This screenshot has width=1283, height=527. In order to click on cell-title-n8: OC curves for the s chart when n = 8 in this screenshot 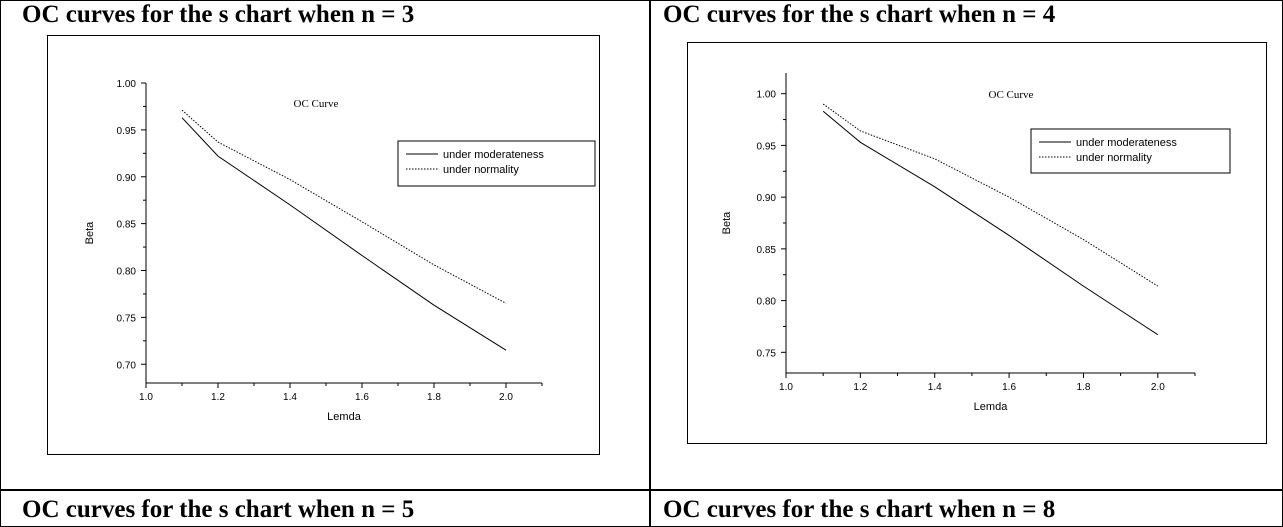, I will do `click(859, 509)`.